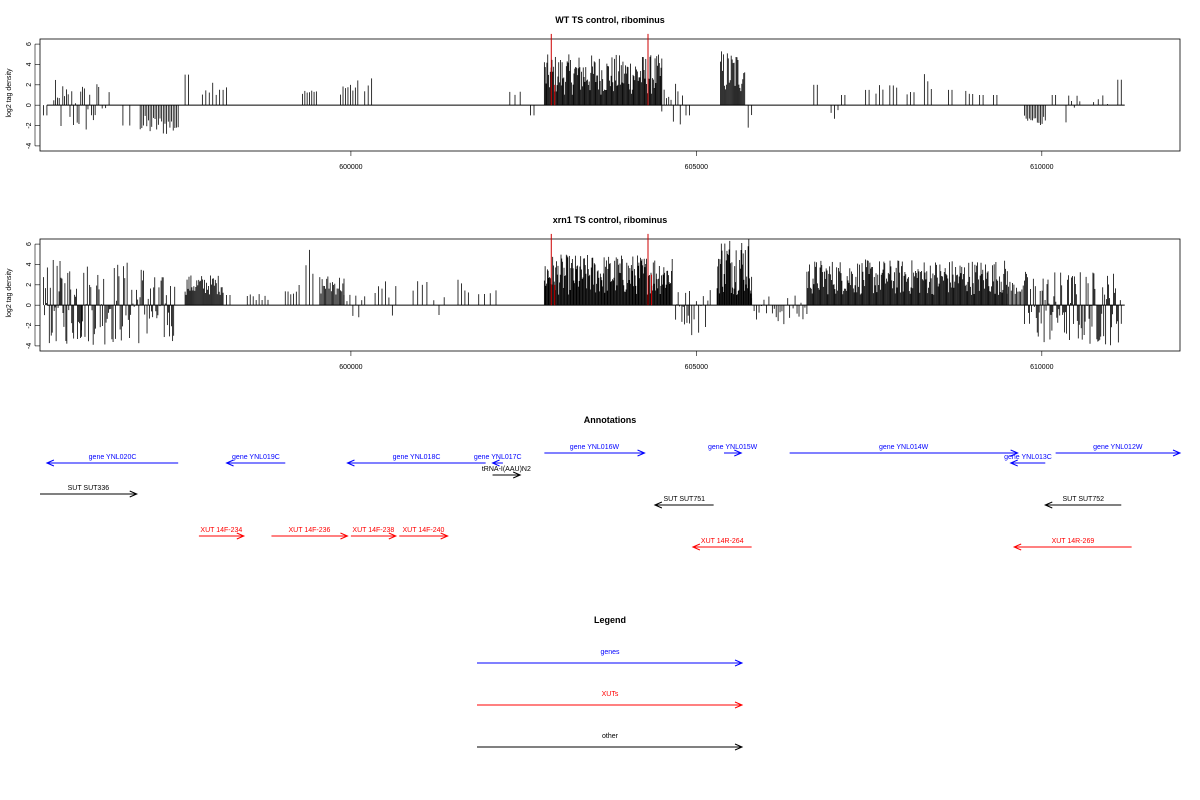  I want to click on annotation-feature: gene YNL015W, so click(733, 450).